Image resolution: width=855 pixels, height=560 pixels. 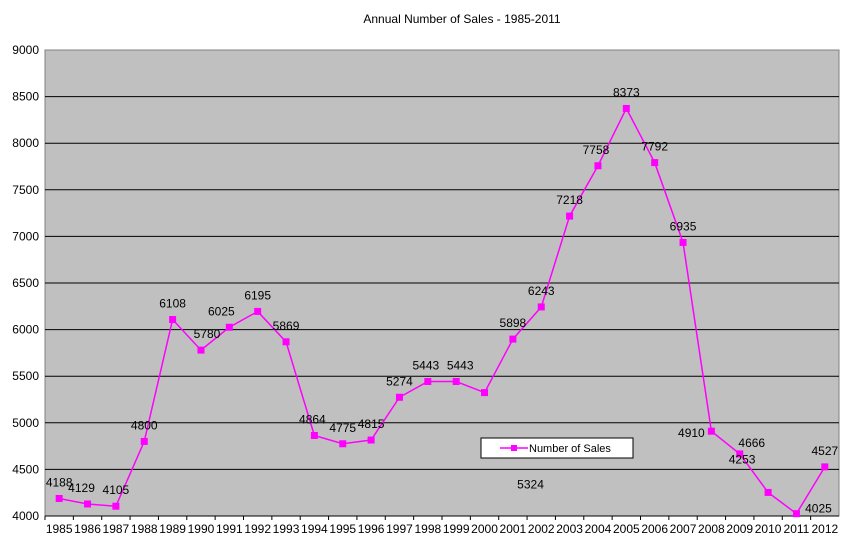 I want to click on x-tick-label: 1988, so click(x=144, y=529).